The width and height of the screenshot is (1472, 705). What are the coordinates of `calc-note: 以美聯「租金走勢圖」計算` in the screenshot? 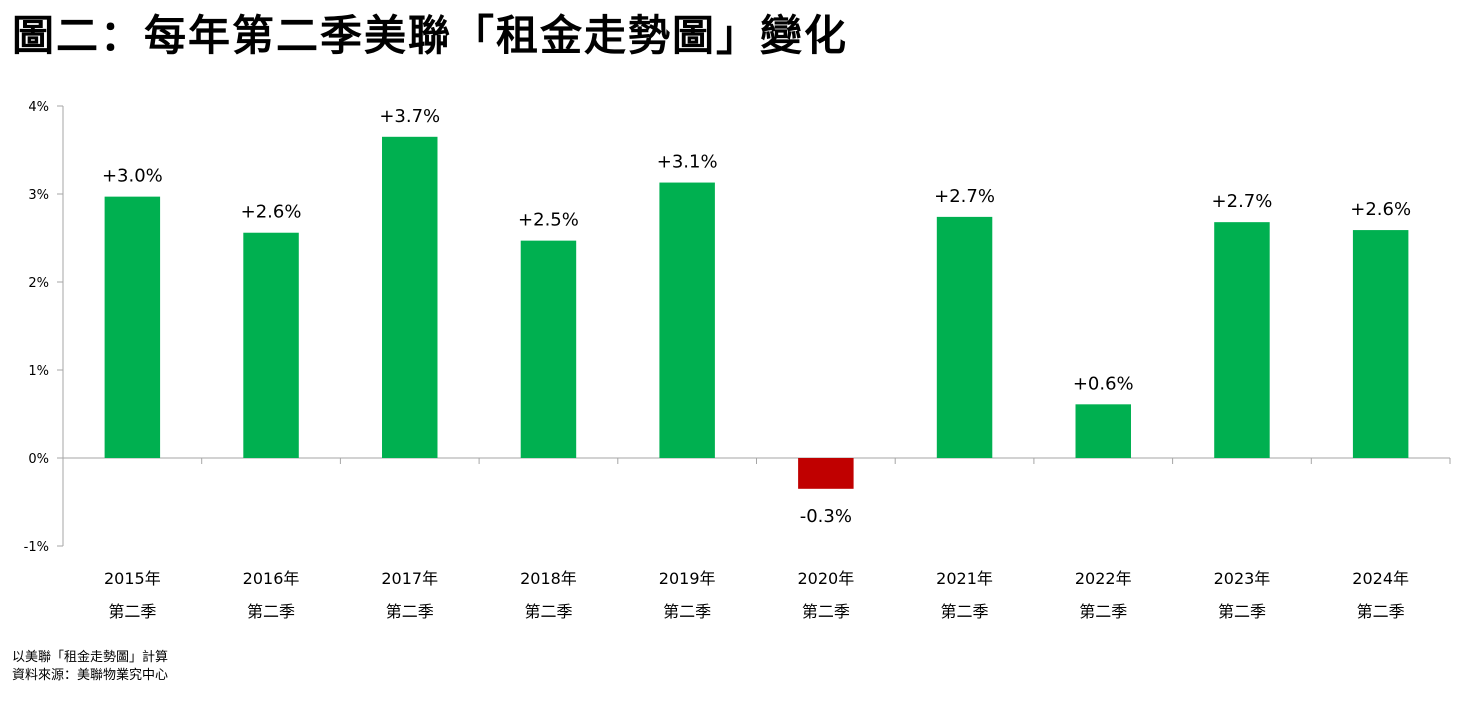 It's located at (90, 657).